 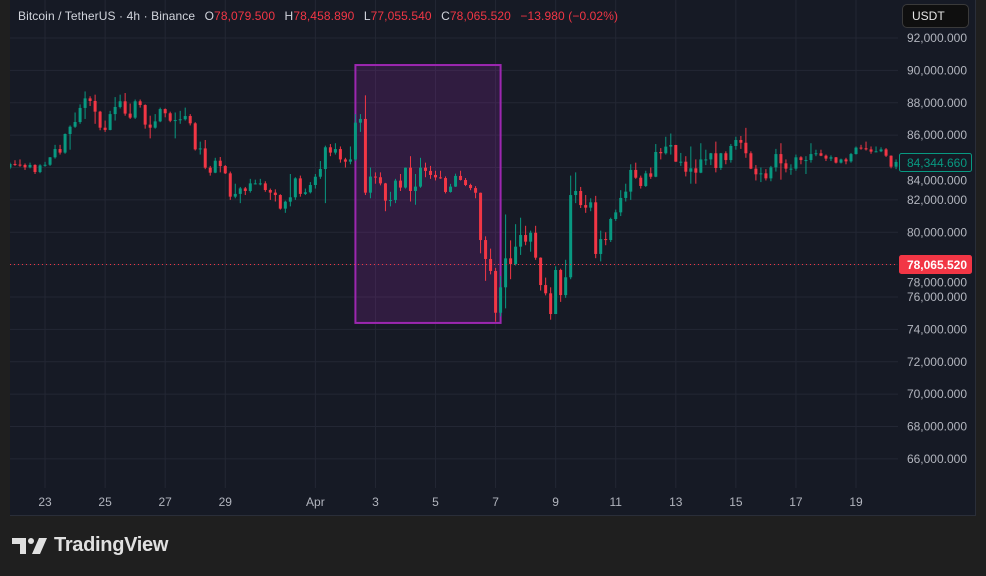 I want to click on rectangle-drawing, so click(x=428, y=194).